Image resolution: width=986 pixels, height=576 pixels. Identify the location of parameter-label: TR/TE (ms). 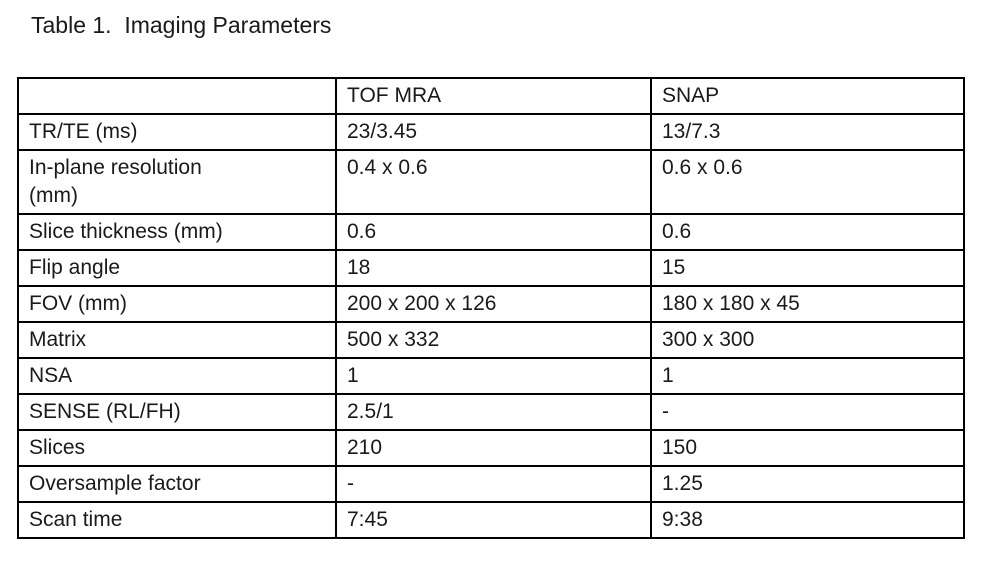
(177, 132).